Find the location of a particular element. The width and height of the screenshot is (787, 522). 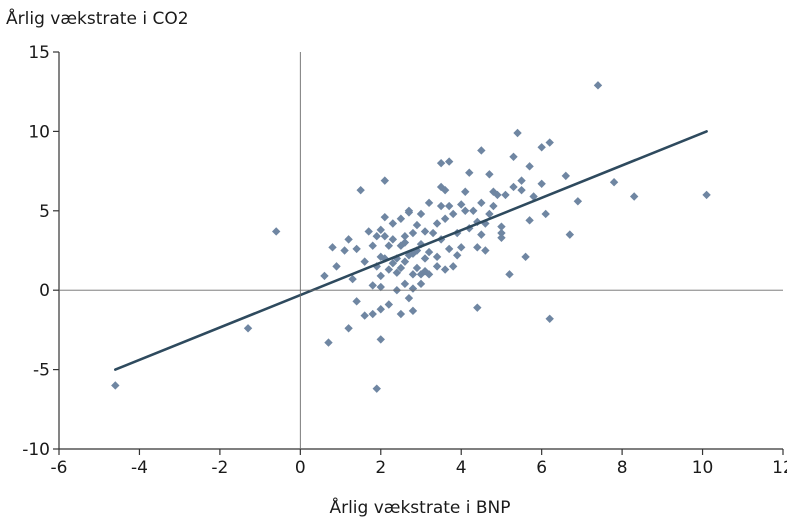

x-tick-label: -2 is located at coordinates (219, 468).